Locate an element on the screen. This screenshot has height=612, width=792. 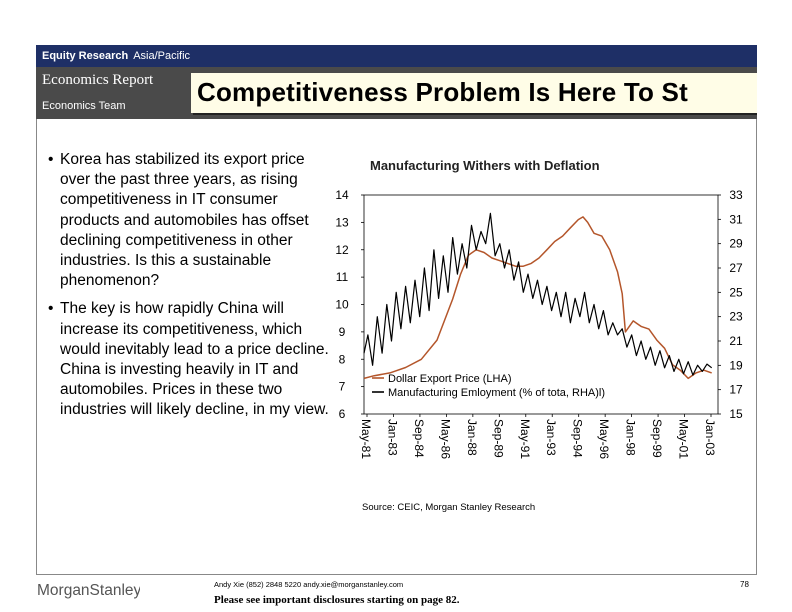
y-right-tick-label: 29 is located at coordinates (736, 244).